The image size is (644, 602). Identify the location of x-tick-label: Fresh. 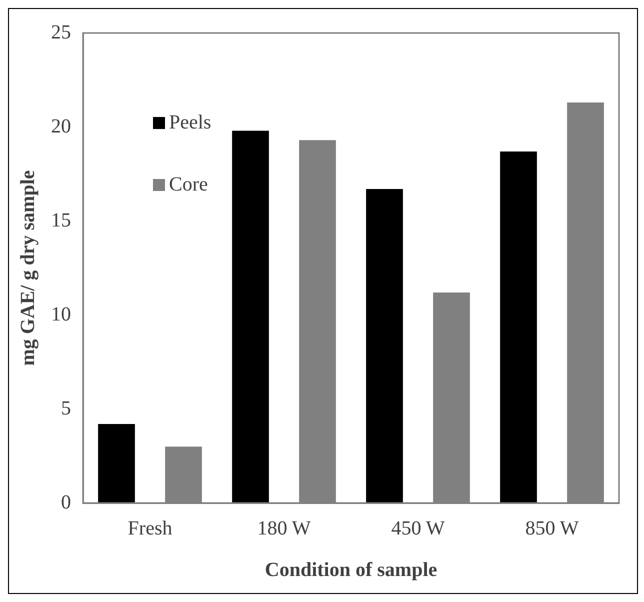
(150, 528).